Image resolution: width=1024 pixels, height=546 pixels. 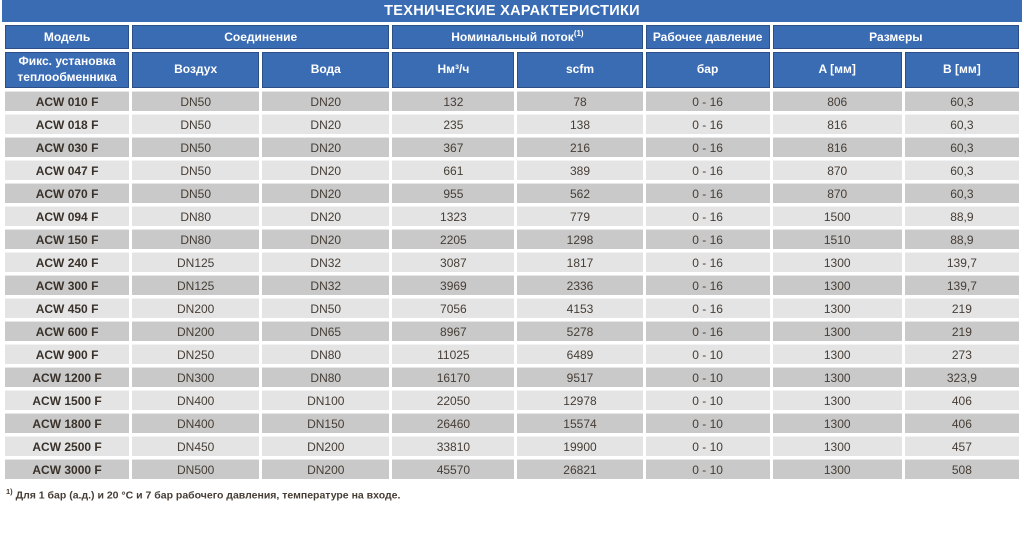 I want to click on table-row: ACW 150 F DN80 DN20 2205 1298 0 - 16 1510 88,9, so click(x=512, y=239).